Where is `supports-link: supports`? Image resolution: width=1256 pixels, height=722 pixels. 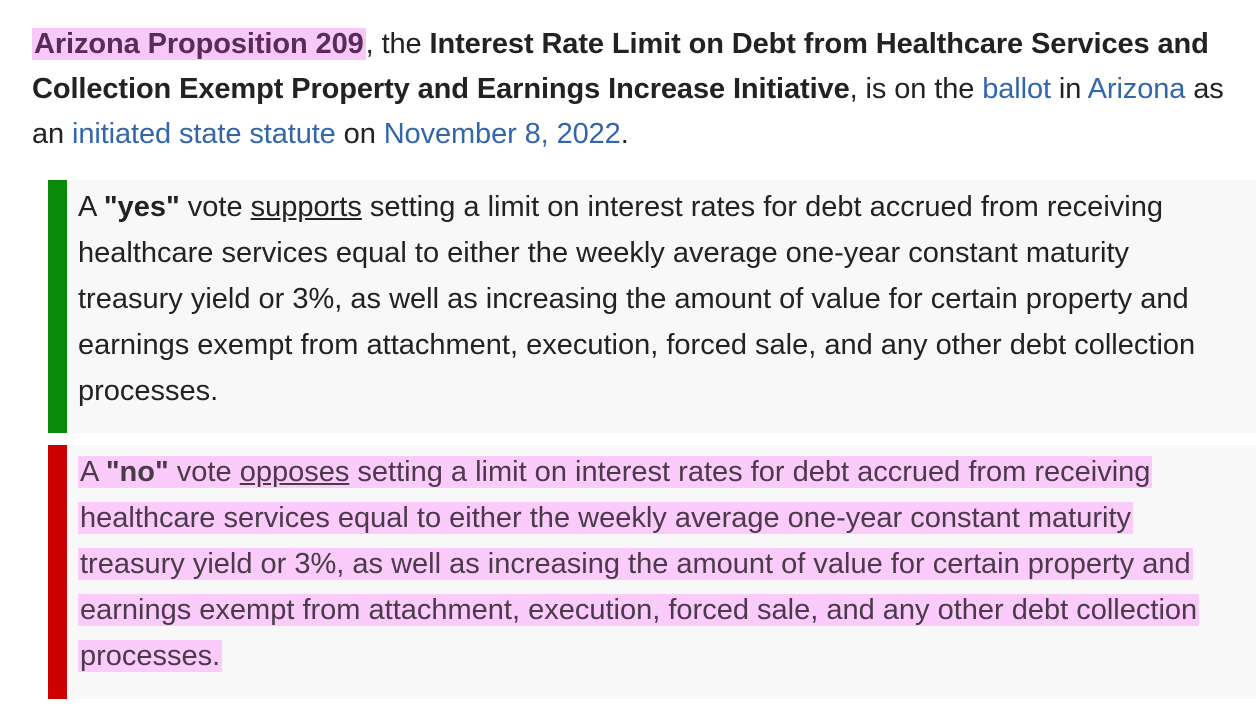 supports-link: supports is located at coordinates (306, 207).